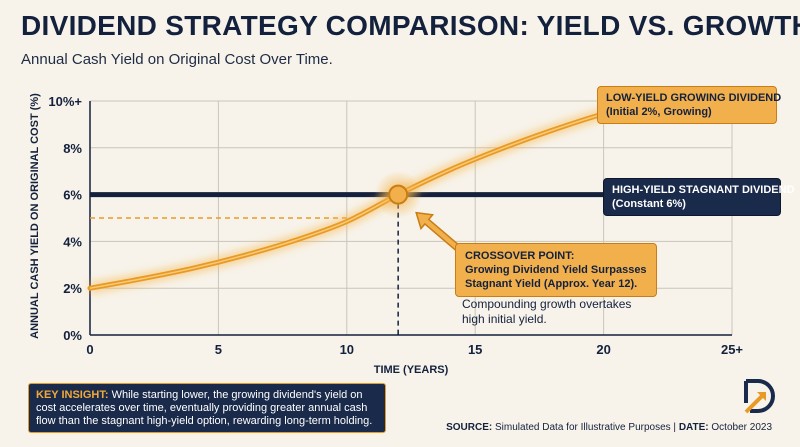 The width and height of the screenshot is (800, 447). I want to click on crossover-arrow-shape, so click(439, 232).